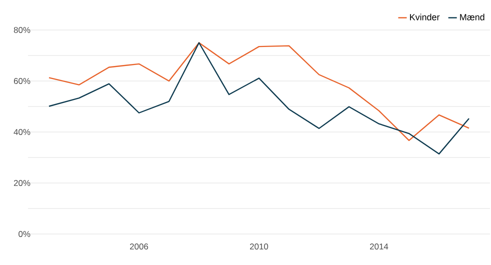 The image size is (491, 265). I want to click on x-tick-label: 2006, so click(139, 247).